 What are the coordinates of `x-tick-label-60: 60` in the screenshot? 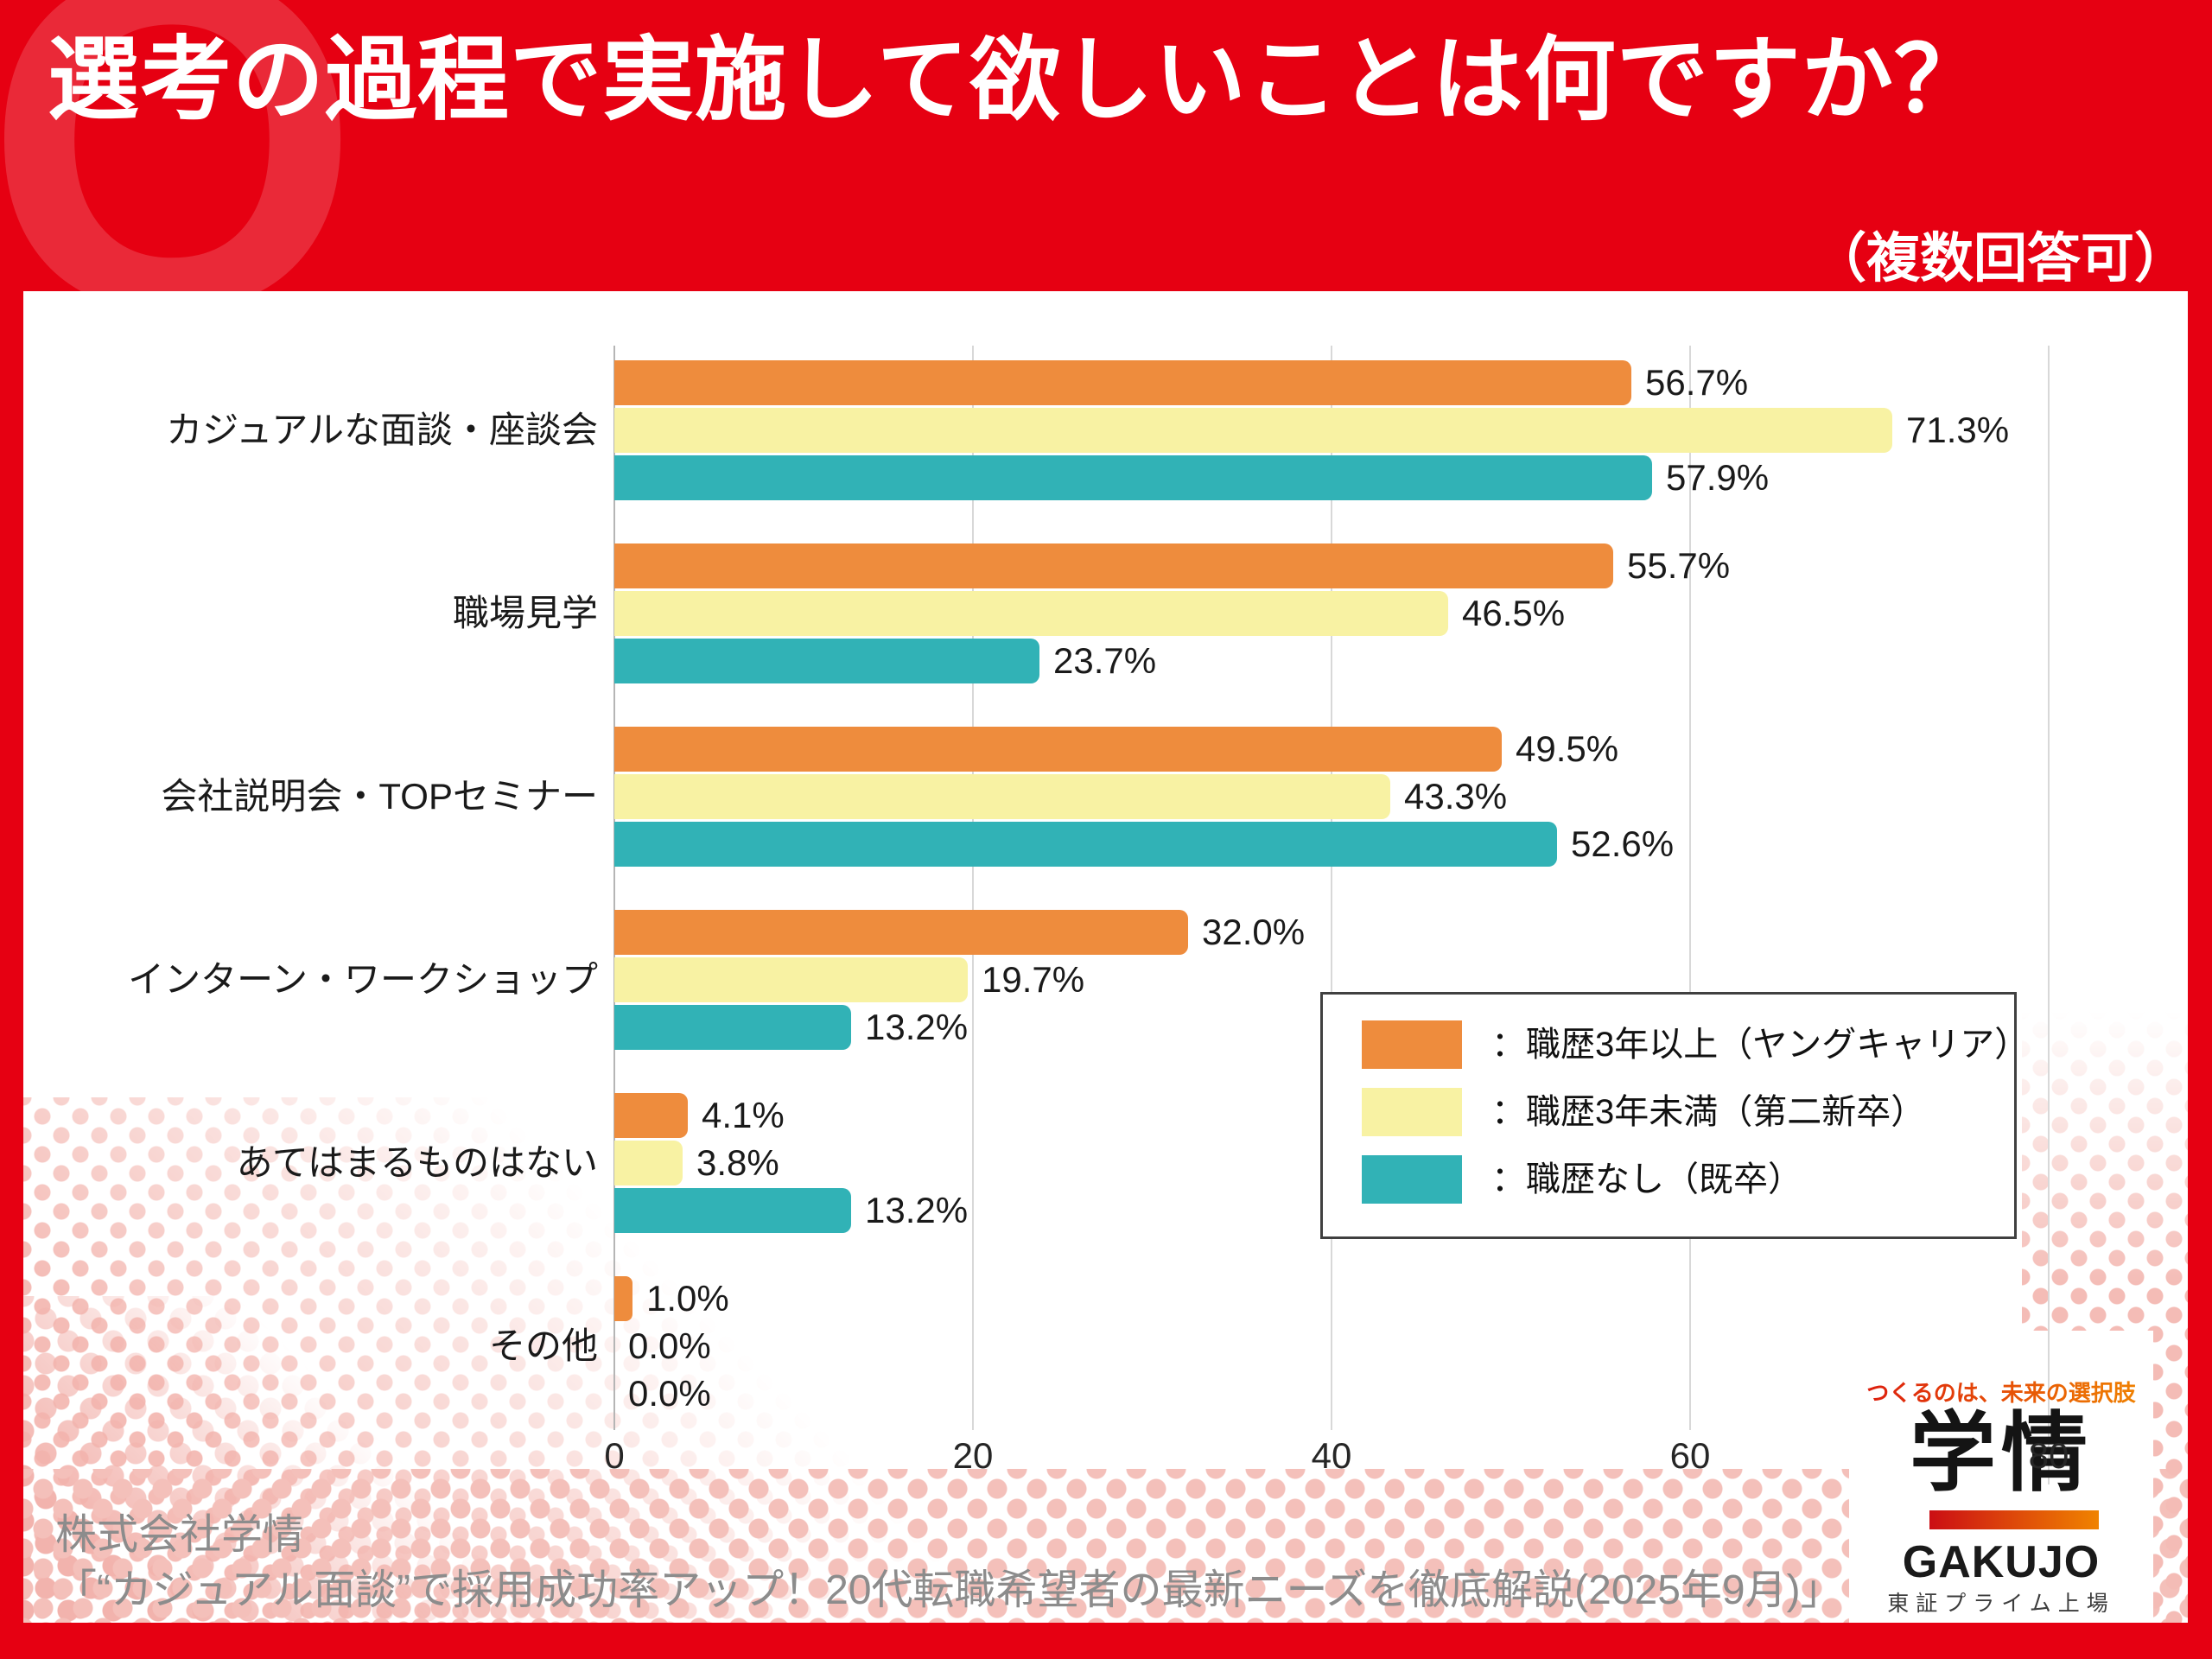 It's located at (1690, 1455).